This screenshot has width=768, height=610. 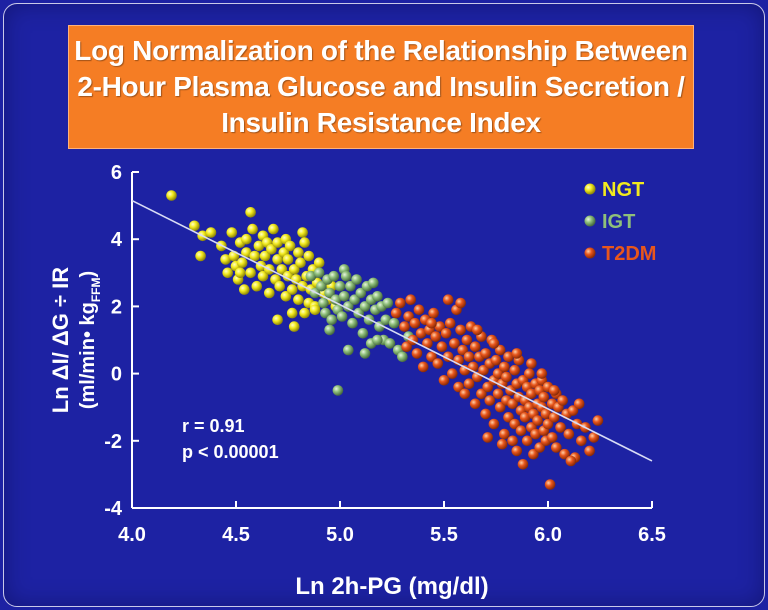 What do you see at coordinates (652, 535) in the screenshot?
I see `x-tick-label: 6.5` at bounding box center [652, 535].